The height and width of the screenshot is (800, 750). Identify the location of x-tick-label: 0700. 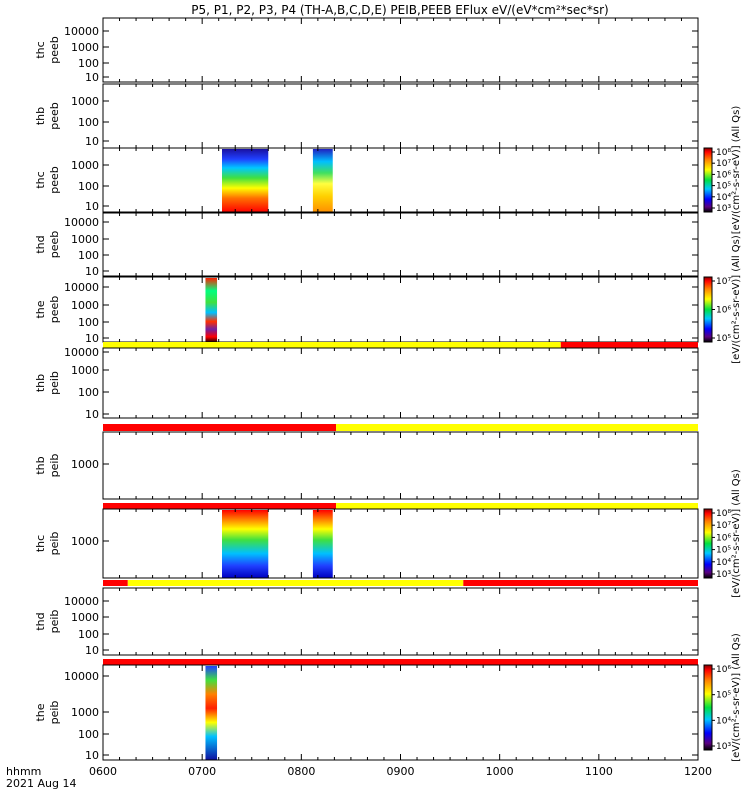
(202, 771).